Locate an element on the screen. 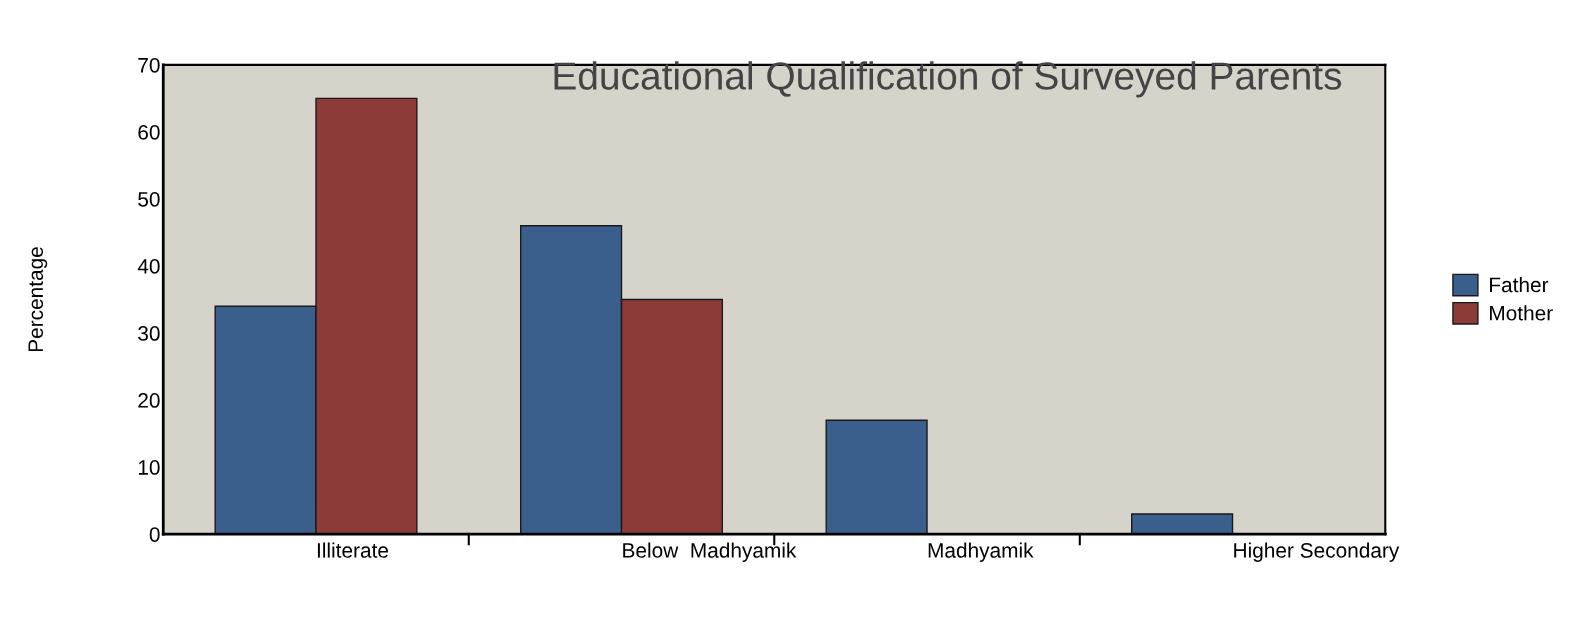 This screenshot has height=624, width=1585. y-tick-label: 50 is located at coordinates (149, 199).